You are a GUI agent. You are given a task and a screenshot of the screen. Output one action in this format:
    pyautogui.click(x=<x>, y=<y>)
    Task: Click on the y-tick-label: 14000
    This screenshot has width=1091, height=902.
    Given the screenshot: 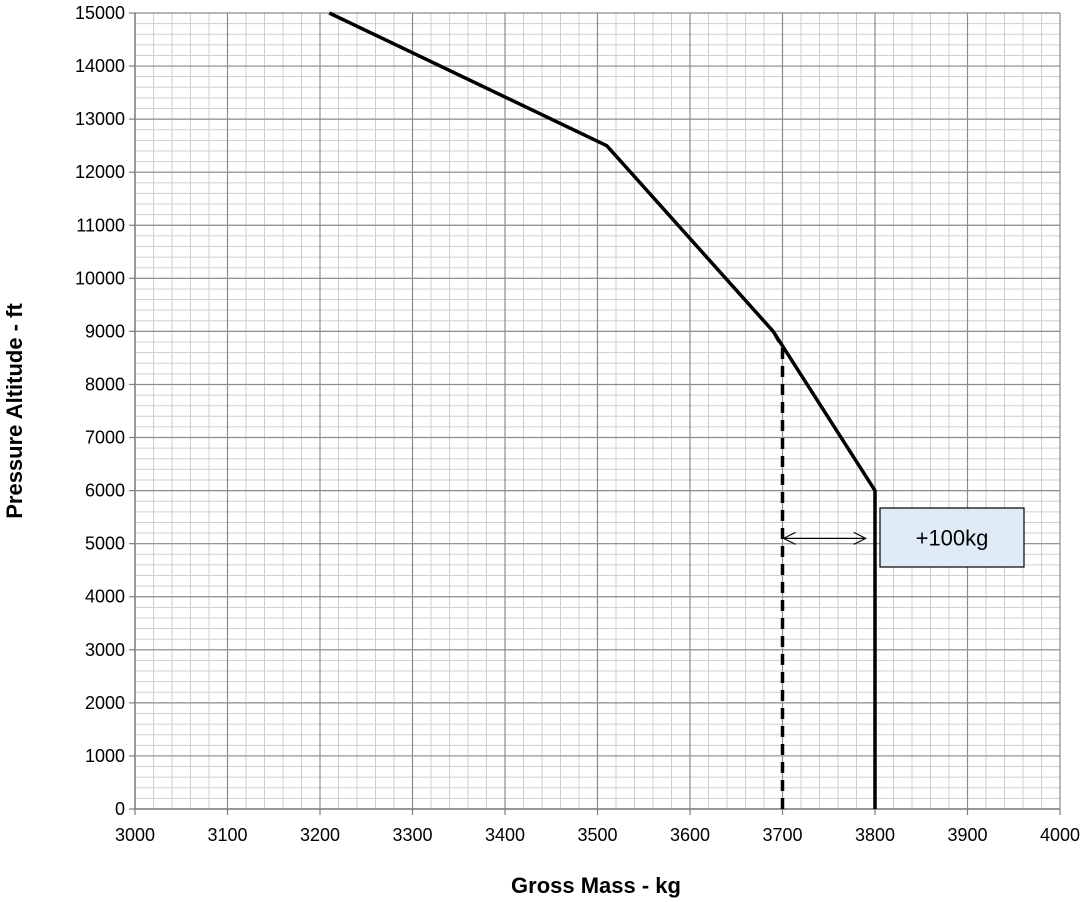 What is the action you would take?
    pyautogui.click(x=100, y=66)
    